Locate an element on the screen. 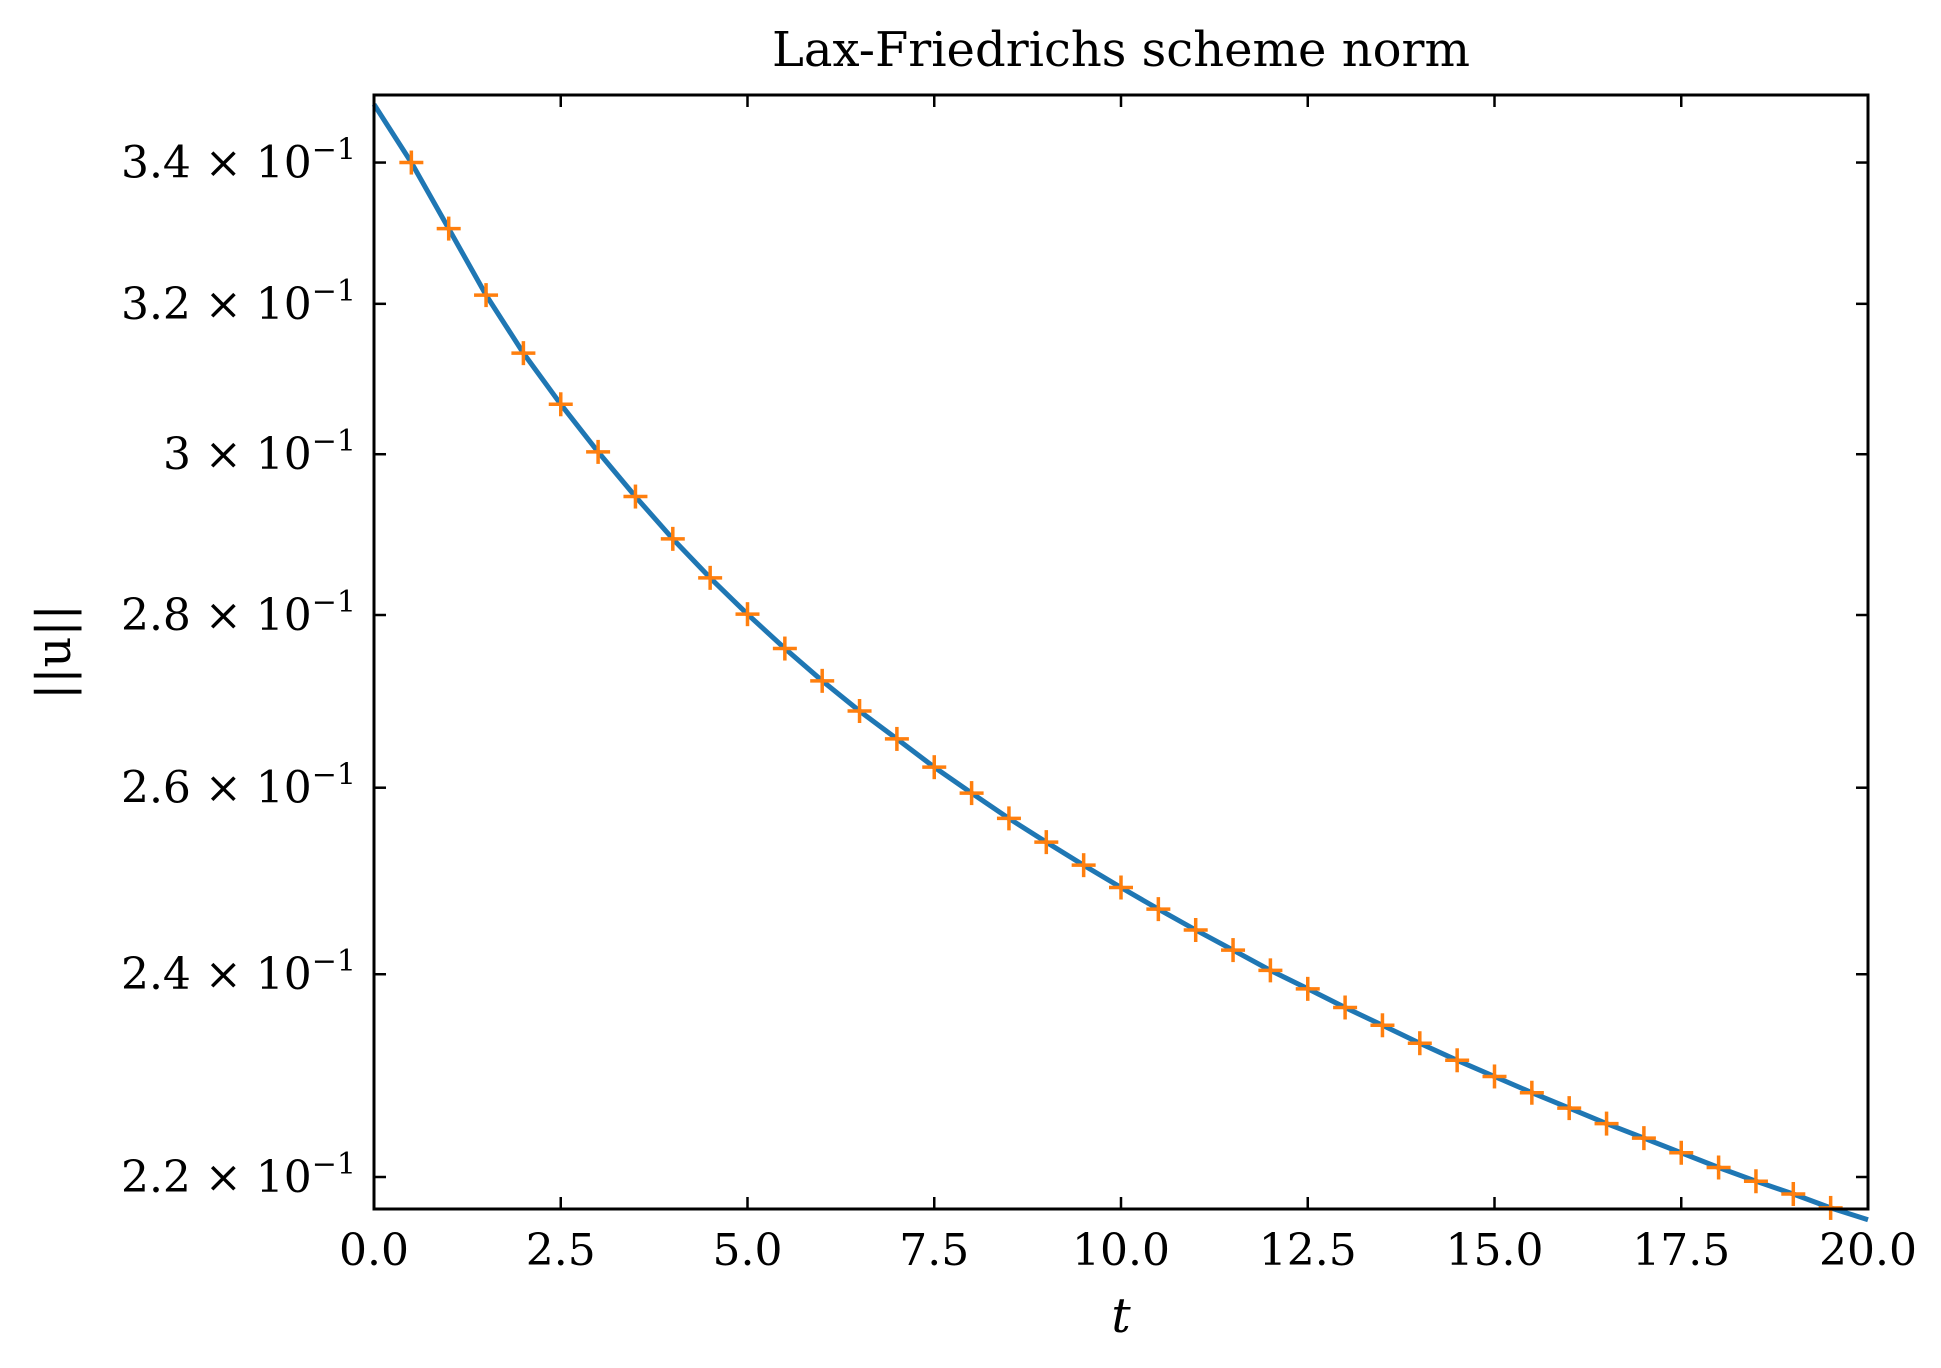 Image resolution: width=1941 pixels, height=1368 pixels. y-tick-label: 2.8 × 10⁻¹ is located at coordinates (238, 613).